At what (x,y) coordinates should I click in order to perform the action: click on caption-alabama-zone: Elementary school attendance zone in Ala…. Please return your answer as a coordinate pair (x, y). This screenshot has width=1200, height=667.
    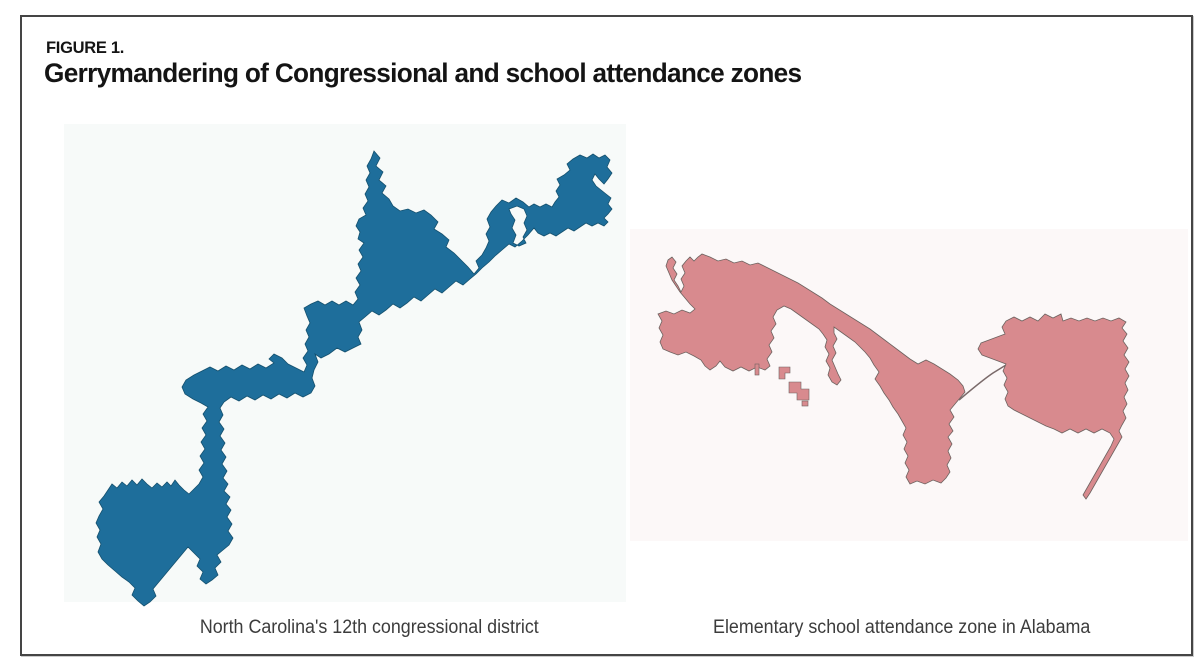
    Looking at the image, I should click on (902, 628).